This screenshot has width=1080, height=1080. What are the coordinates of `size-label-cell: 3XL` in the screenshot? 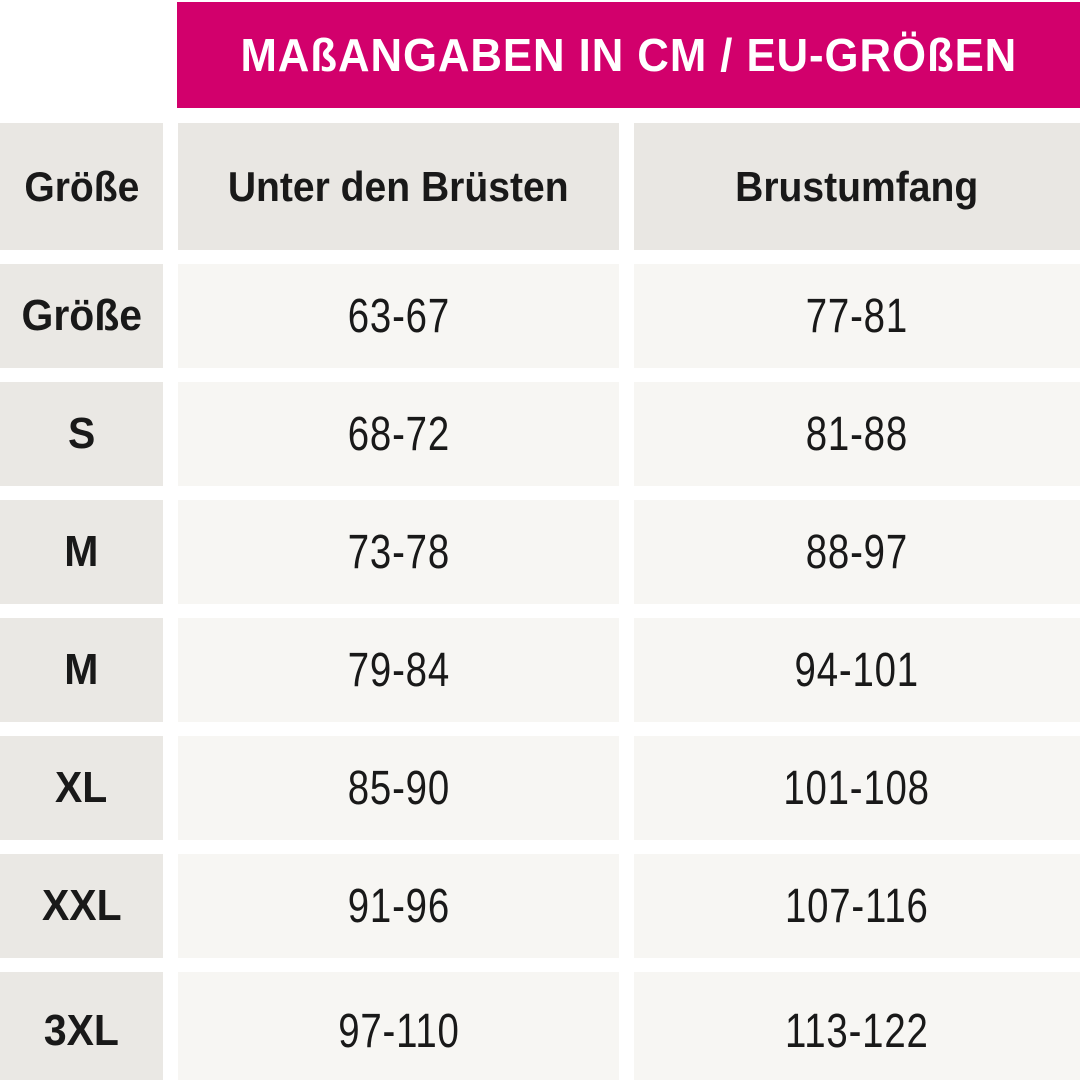 It's located at (81, 1026).